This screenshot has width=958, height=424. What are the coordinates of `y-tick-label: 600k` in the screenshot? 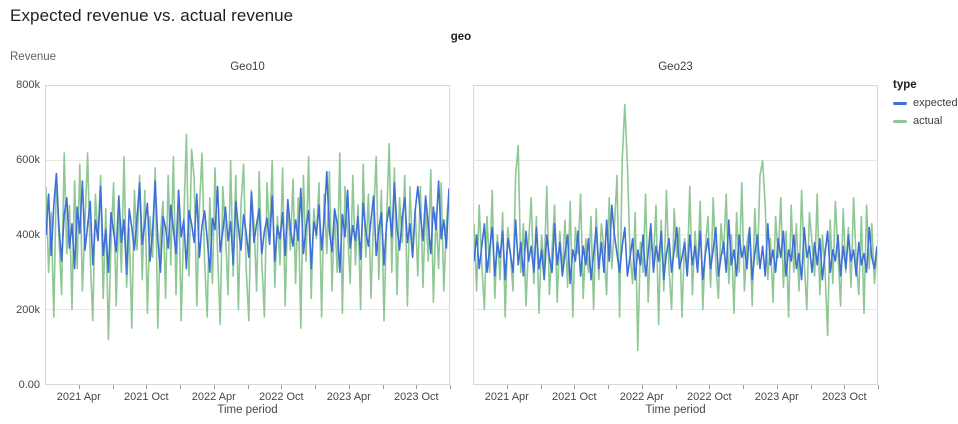 It's located at (28, 160).